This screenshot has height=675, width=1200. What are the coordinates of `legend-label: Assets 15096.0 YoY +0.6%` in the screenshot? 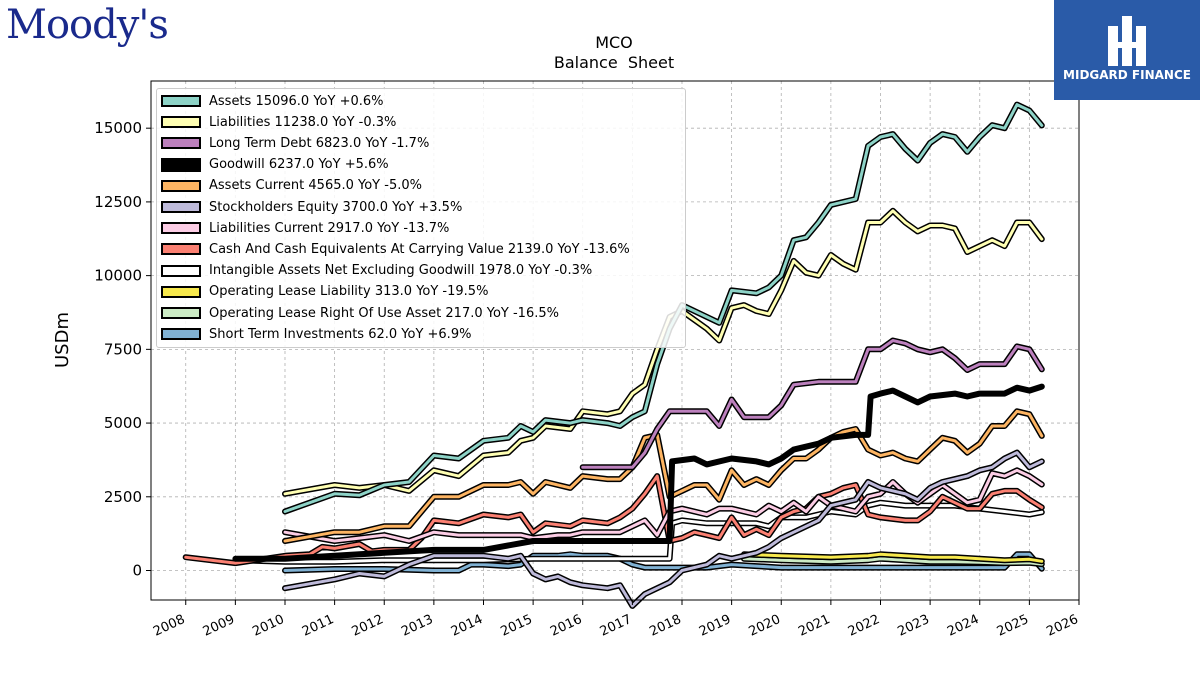 It's located at (296, 101).